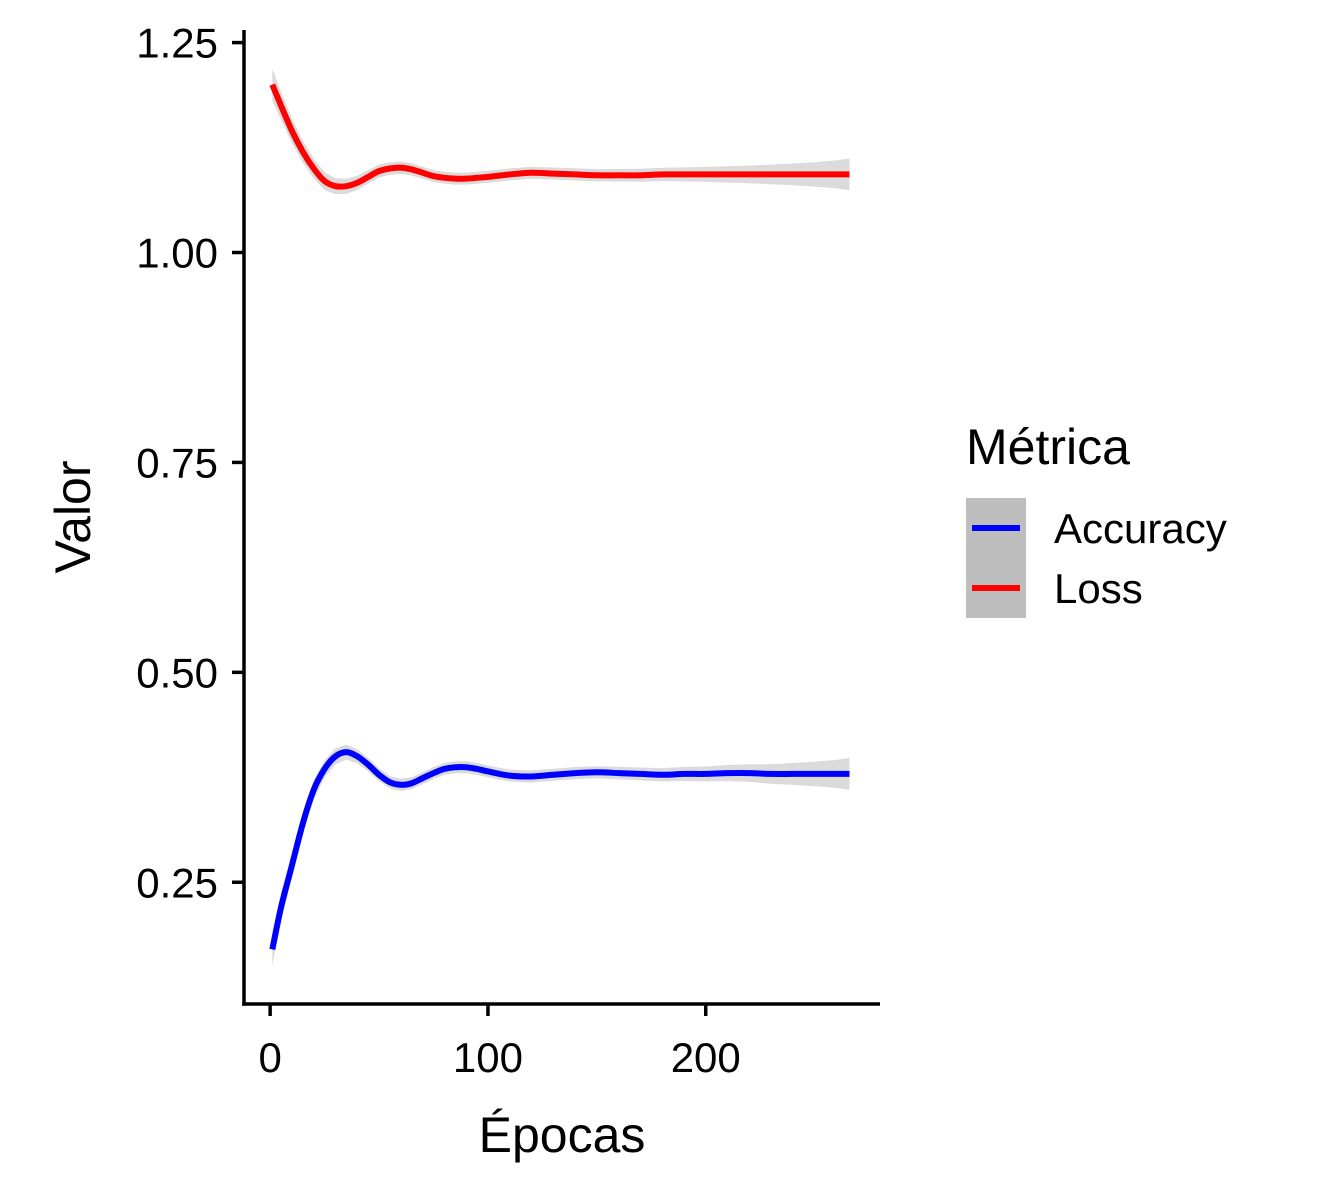 This screenshot has height=1200, width=1320. I want to click on legend-title: Métrica, so click(1048, 447).